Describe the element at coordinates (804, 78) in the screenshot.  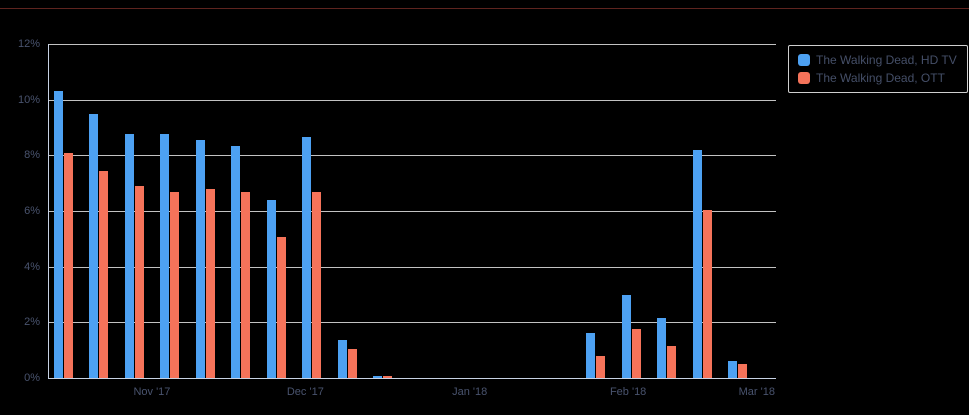
I see `legend-swatch-ott-icon` at that location.